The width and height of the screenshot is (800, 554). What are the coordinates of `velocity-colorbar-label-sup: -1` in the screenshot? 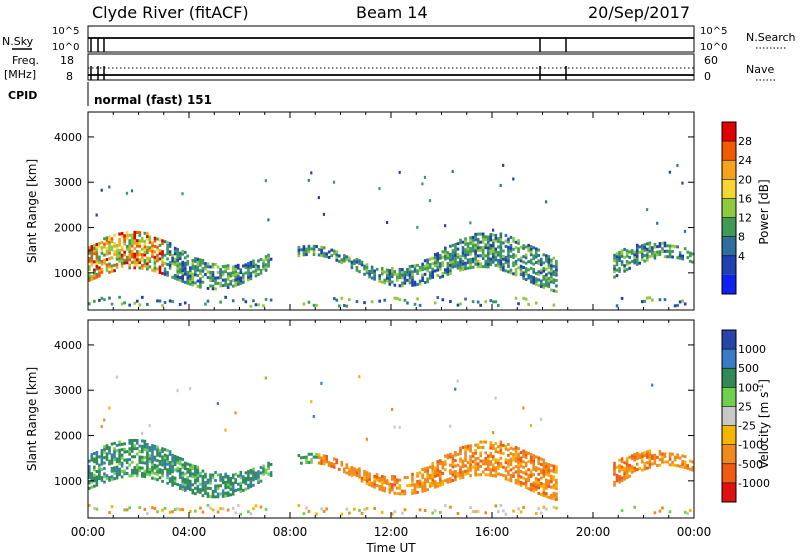 It's located at (760, 388).